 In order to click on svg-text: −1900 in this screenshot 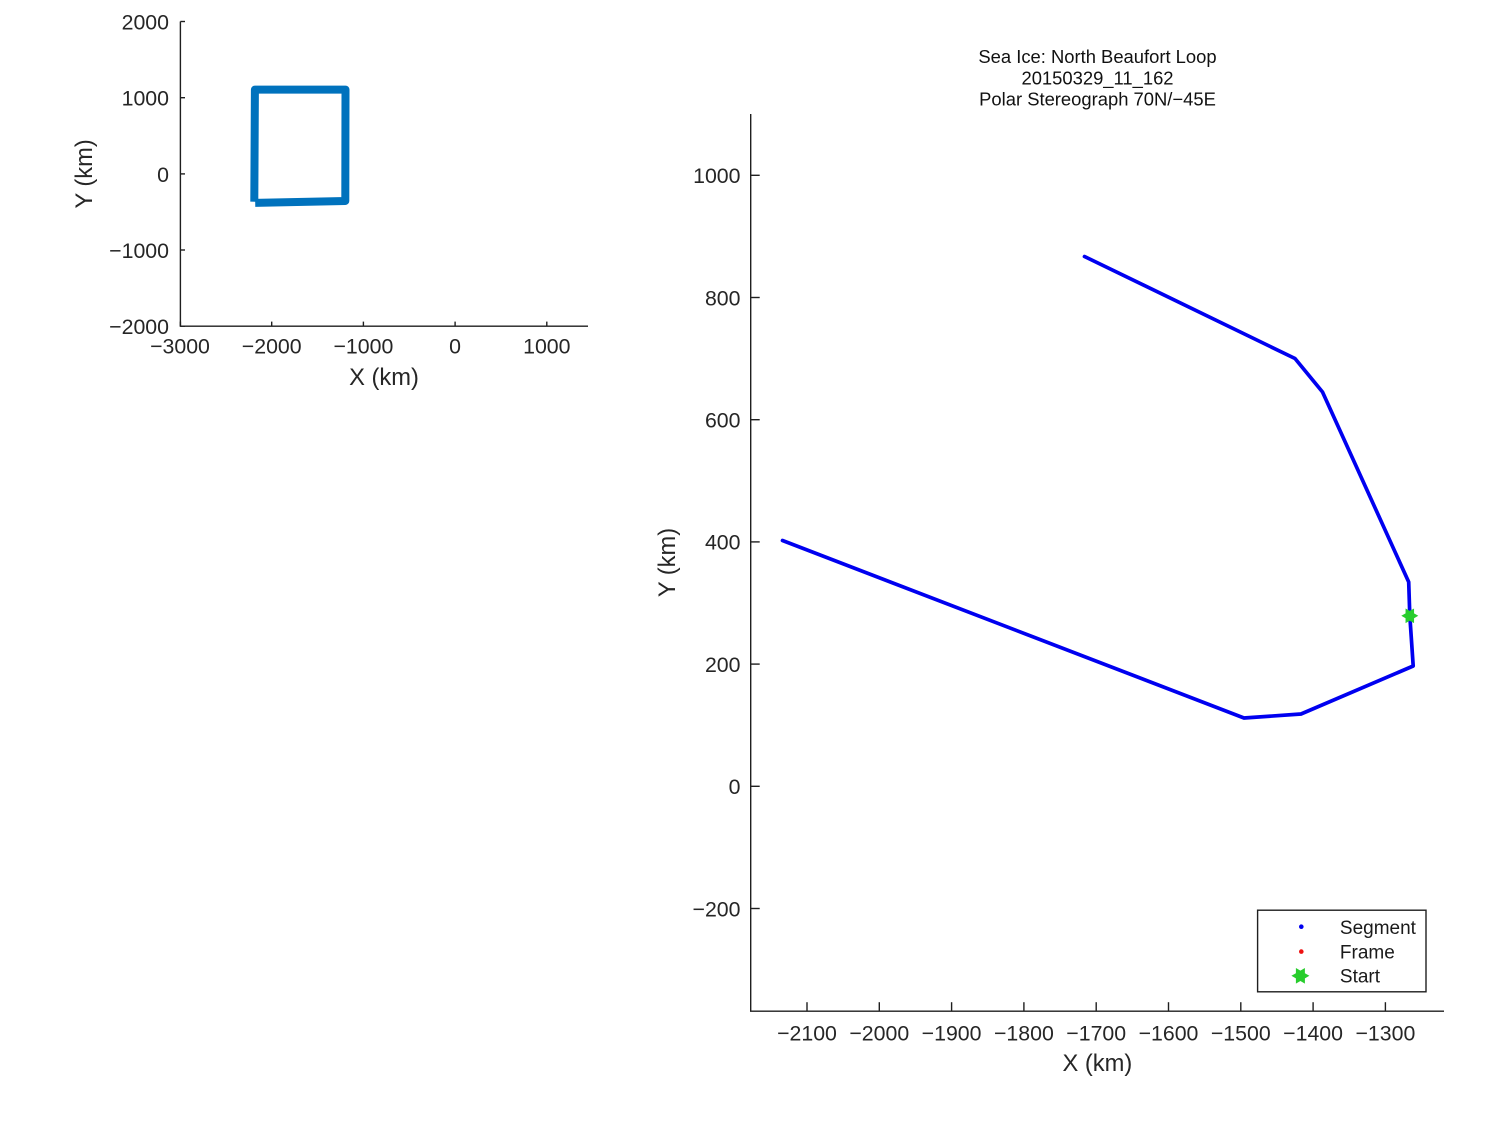, I will do `click(952, 1034)`.